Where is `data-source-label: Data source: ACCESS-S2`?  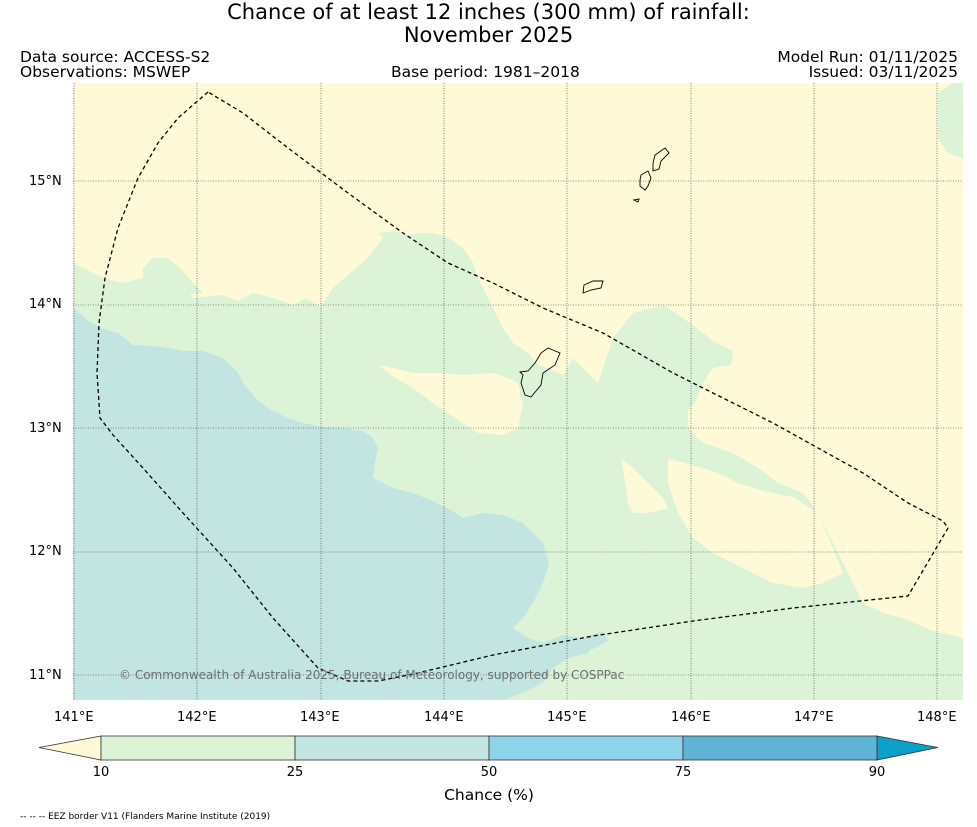
data-source-label: Data source: ACCESS-S2 is located at coordinates (115, 57).